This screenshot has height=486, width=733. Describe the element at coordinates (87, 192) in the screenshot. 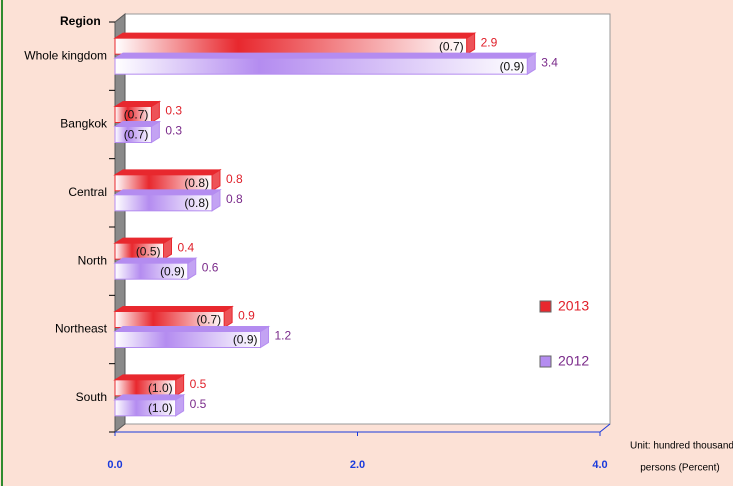

I see `y-tick-label: Central` at that location.